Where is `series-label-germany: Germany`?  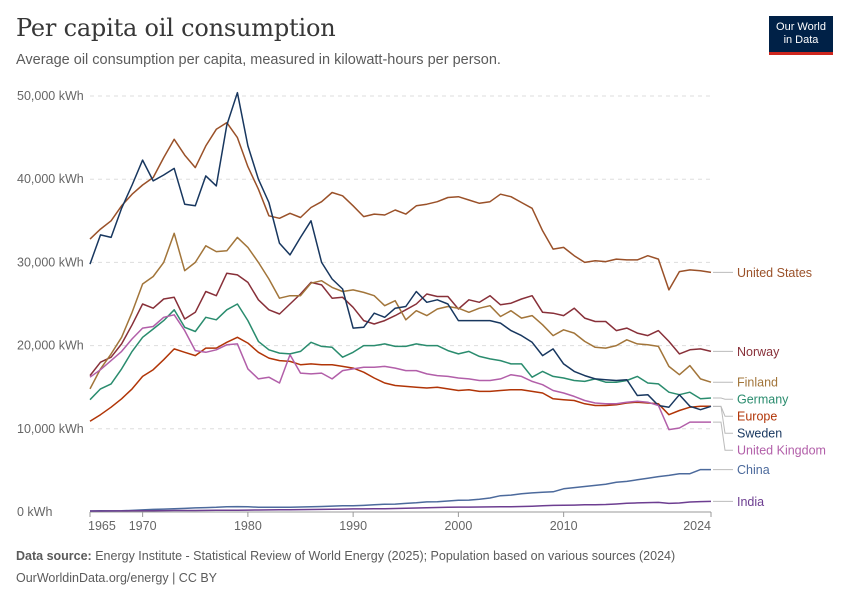 series-label-germany: Germany is located at coordinates (763, 400).